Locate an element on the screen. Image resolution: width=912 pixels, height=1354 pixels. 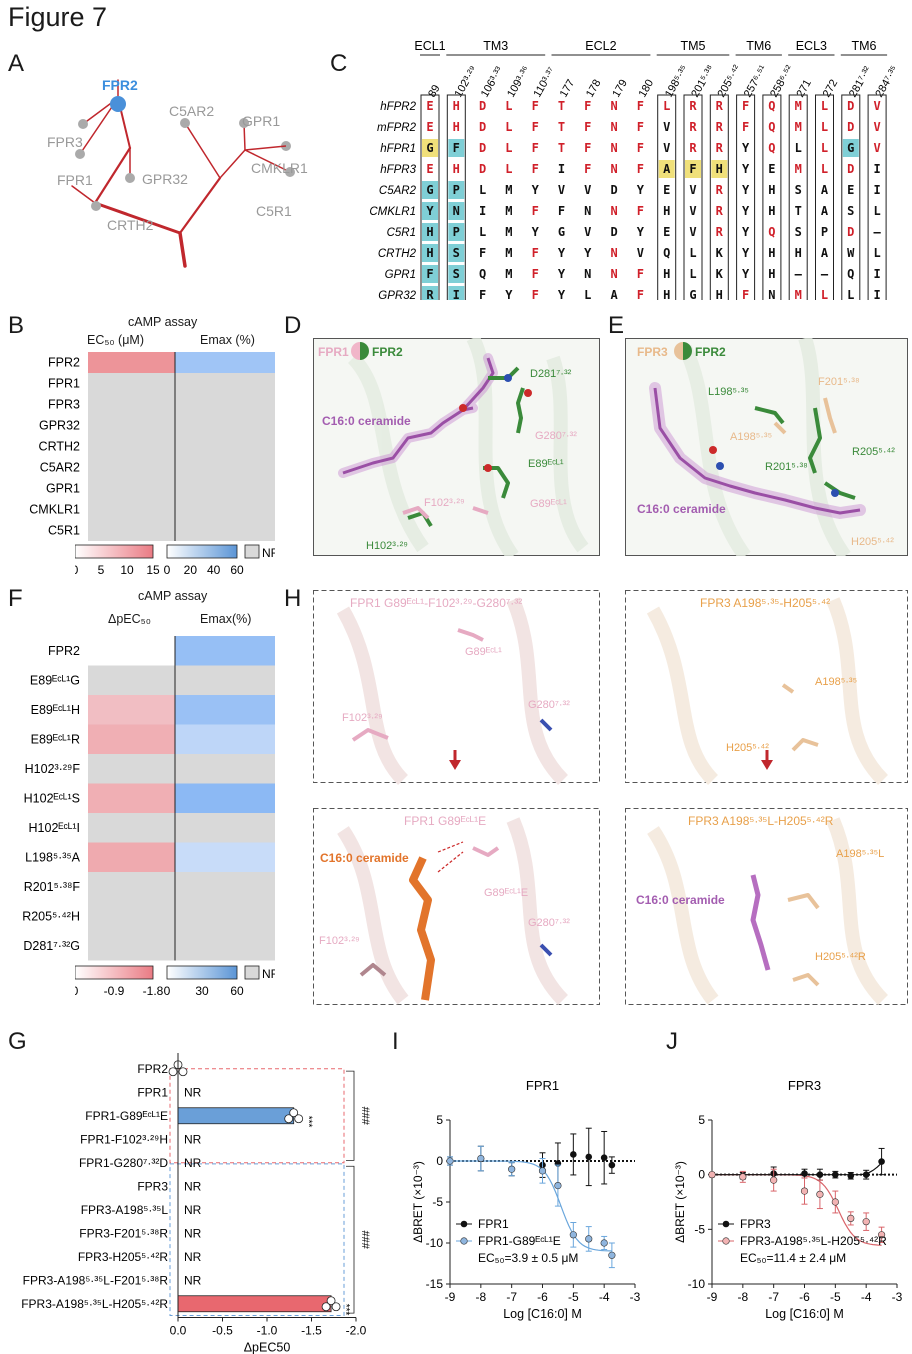
residue: M is located at coordinates (508, 190).